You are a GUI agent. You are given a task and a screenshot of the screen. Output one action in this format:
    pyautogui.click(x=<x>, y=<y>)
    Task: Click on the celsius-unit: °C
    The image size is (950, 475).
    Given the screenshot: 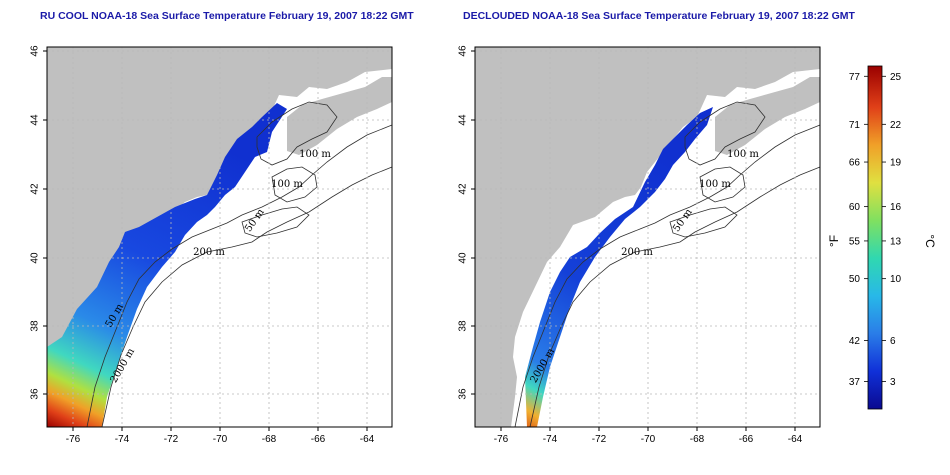 What is the action you would take?
    pyautogui.click(x=930, y=241)
    